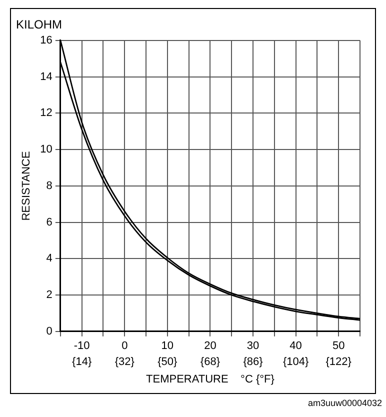 The image size is (386, 417). Describe the element at coordinates (168, 362) in the screenshot. I see `x2-tick-label: {50}` at that location.